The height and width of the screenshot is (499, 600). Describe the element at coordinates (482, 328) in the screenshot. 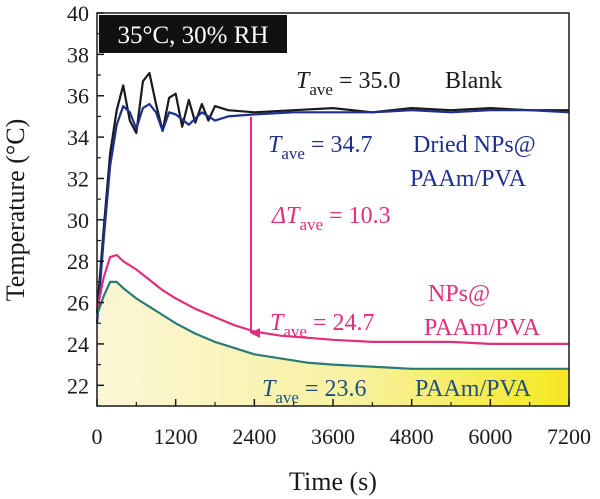

I see `annotation-nps-label2: PAAm/PVA` at that location.